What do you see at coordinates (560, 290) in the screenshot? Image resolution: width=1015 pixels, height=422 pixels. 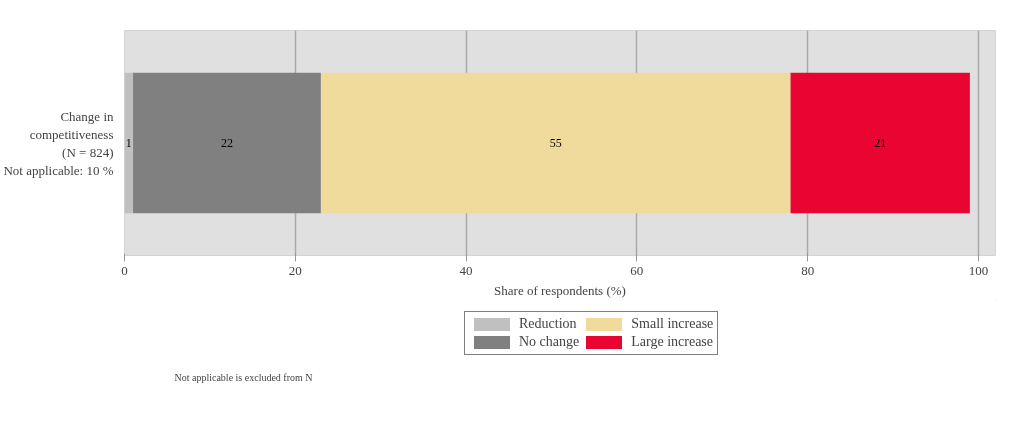 I see `x-axis-title: Share of respondents (%)` at bounding box center [560, 290].